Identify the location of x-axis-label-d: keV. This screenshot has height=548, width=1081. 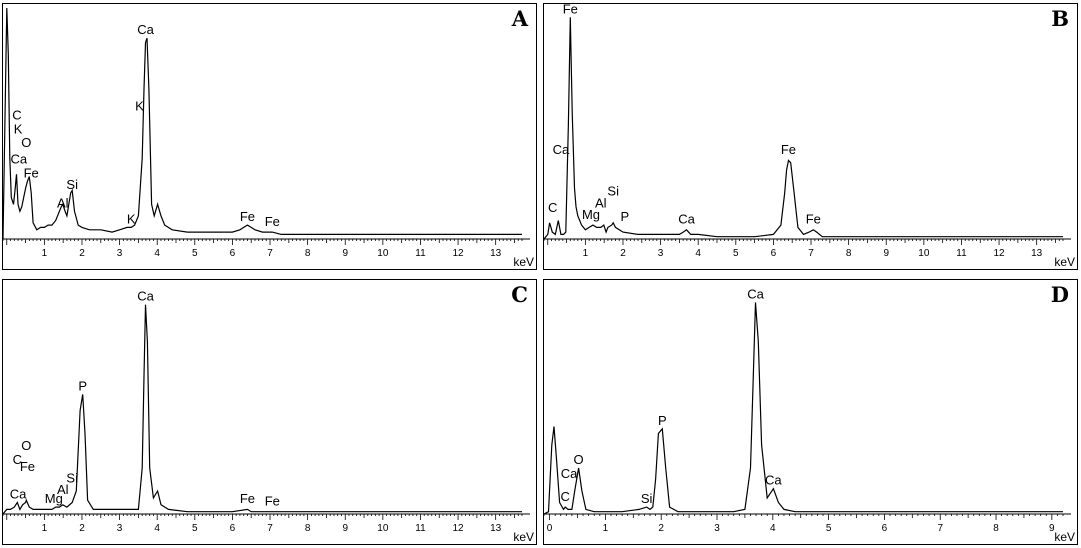
(1064, 537).